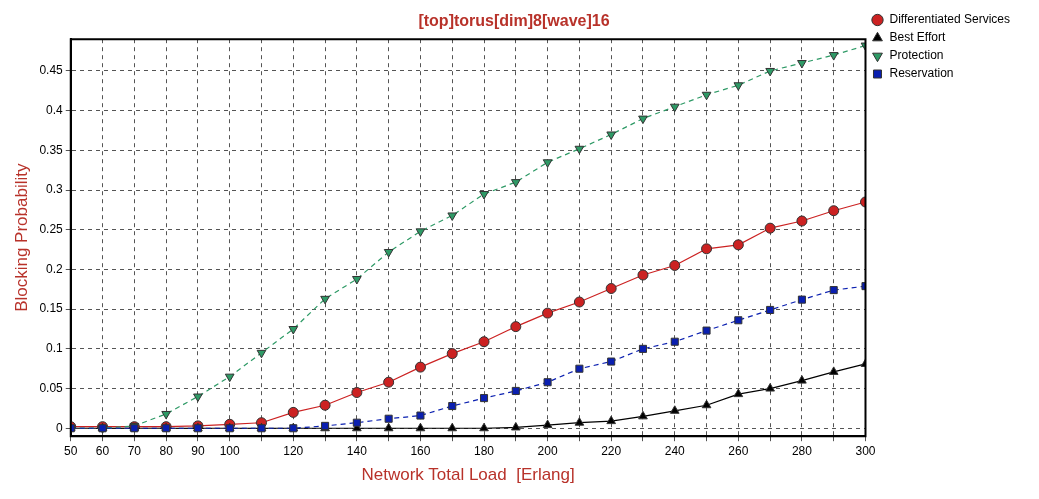 Image resolution: width=1039 pixels, height=499 pixels. What do you see at coordinates (55, 109) in the screenshot?
I see `y-tick-label: 0.4` at bounding box center [55, 109].